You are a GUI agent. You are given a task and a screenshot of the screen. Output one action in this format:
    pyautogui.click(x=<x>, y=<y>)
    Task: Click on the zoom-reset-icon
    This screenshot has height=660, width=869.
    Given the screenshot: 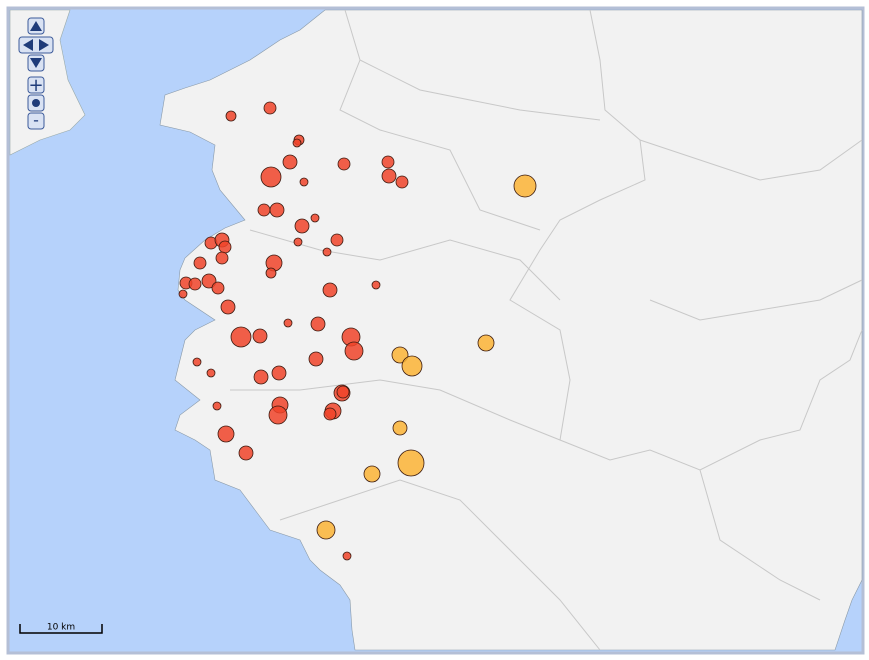 What is the action you would take?
    pyautogui.click(x=36, y=103)
    